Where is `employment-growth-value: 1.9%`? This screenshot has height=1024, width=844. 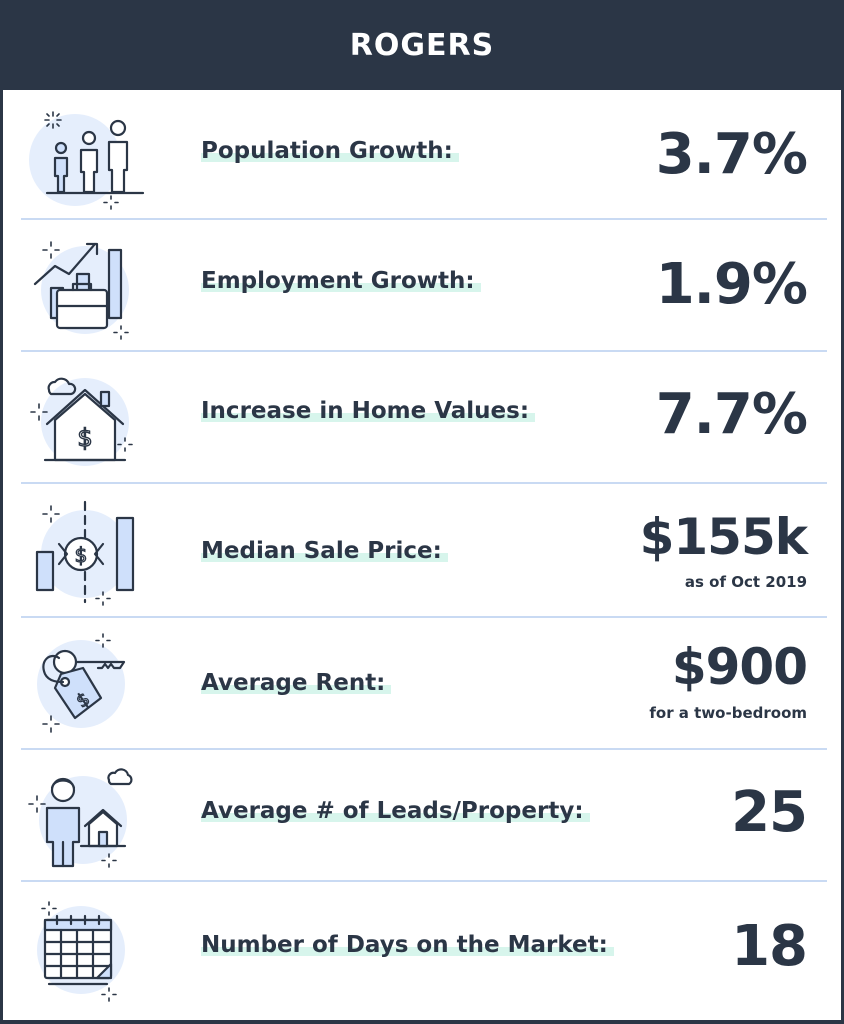
employment-growth-value: 1.9% is located at coordinates (731, 284).